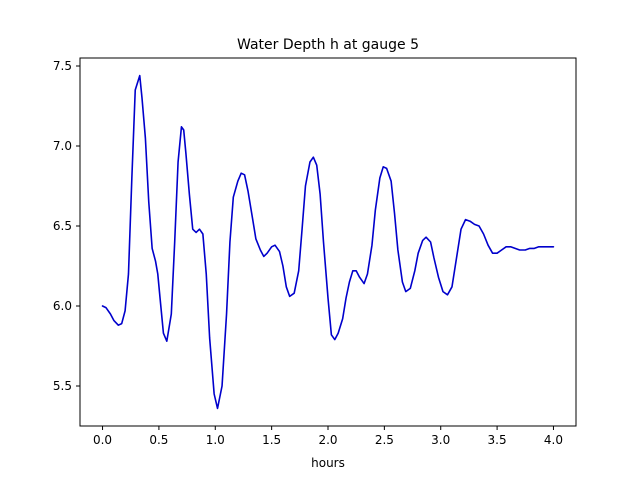 This screenshot has height=480, width=640. What do you see at coordinates (440, 440) in the screenshot?
I see `x-tick-label: 3.0` at bounding box center [440, 440].